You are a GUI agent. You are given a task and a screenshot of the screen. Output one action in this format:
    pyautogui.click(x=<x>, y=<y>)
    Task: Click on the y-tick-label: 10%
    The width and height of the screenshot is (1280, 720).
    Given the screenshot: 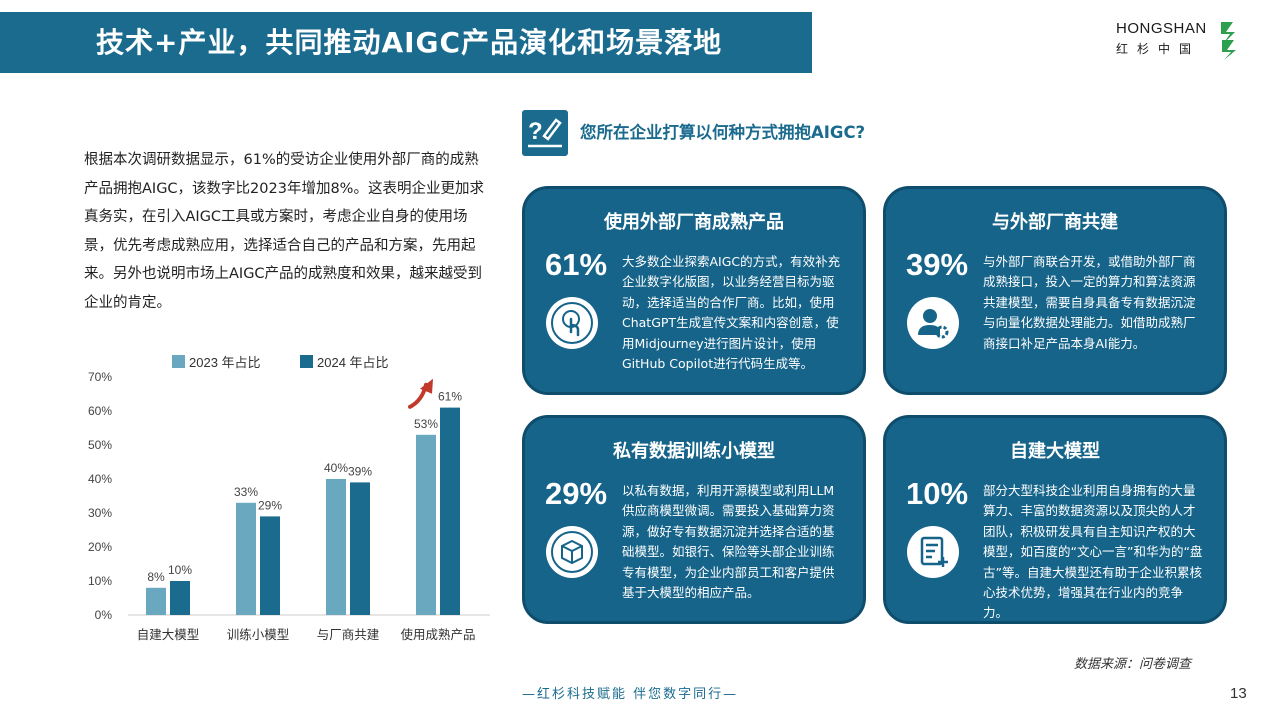 What is the action you would take?
    pyautogui.click(x=100, y=581)
    